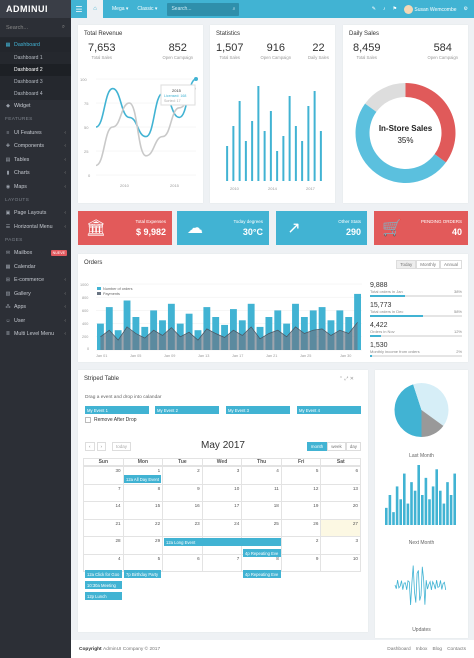 The width and height of the screenshot is (474, 658). Describe the element at coordinates (35, 45) in the screenshot. I see `sidebar-item-dashboard: ▦ Dashboard` at that location.